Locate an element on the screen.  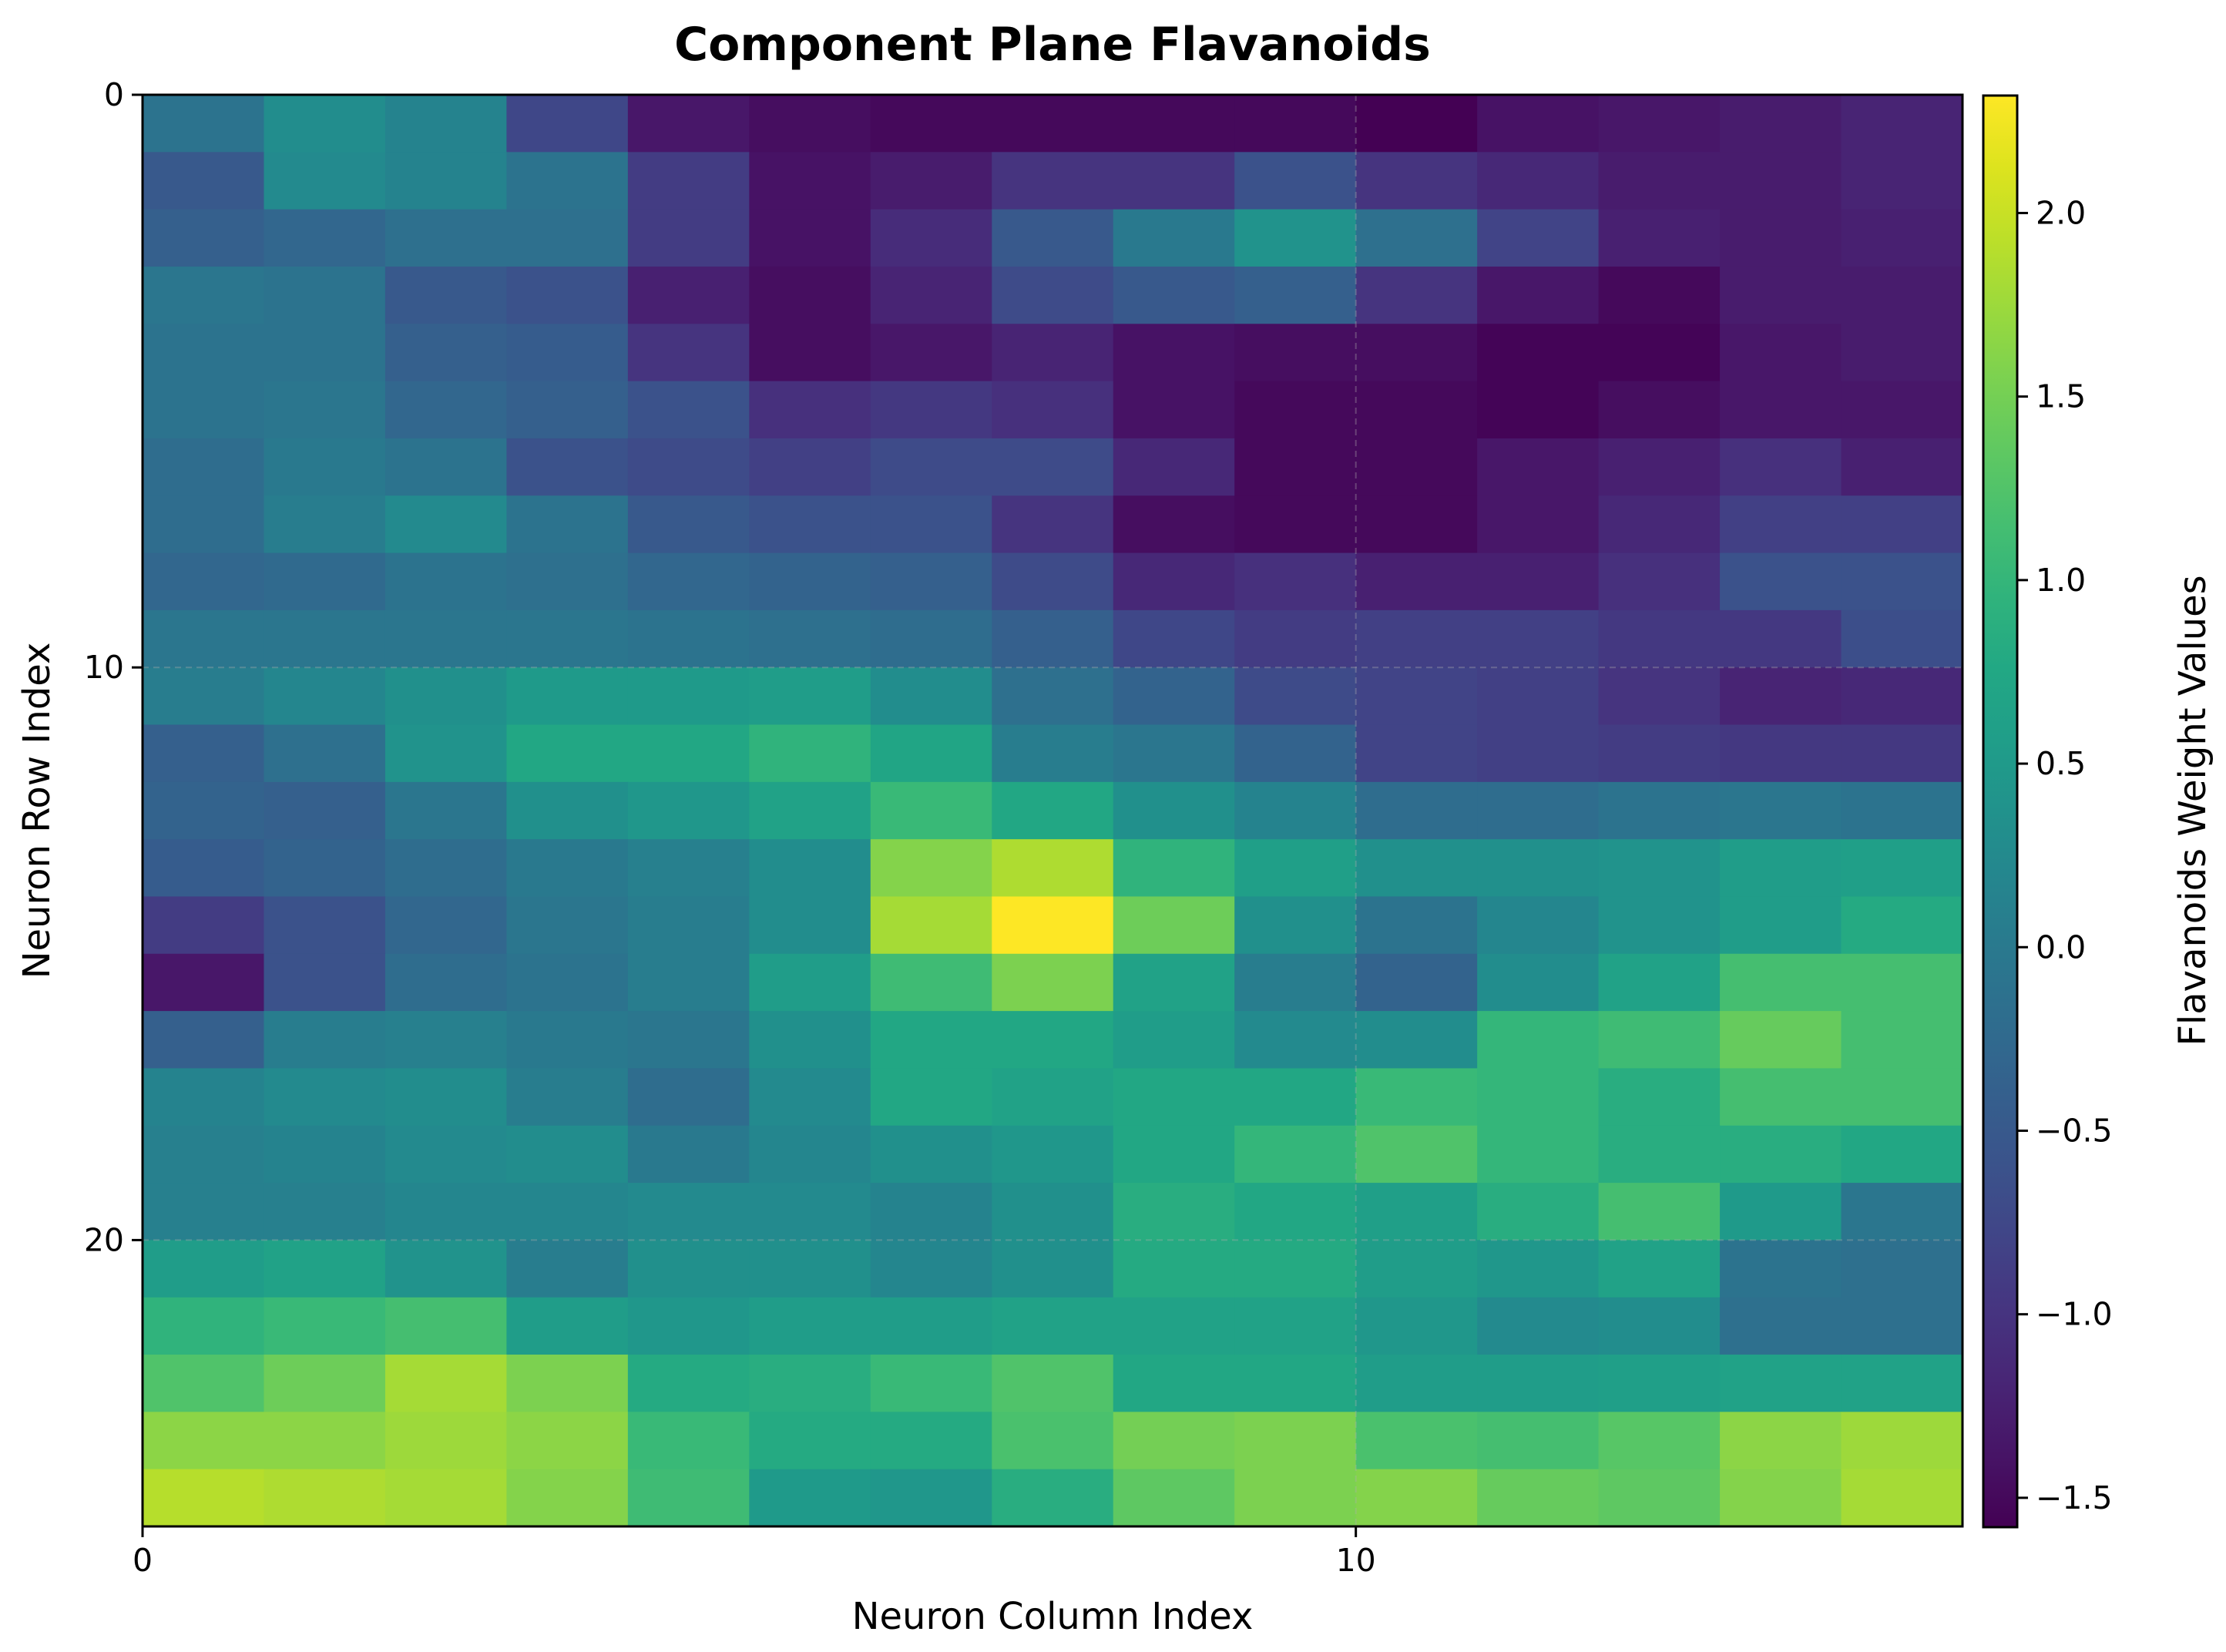
x-axis-label: Neuron Column Index is located at coordinates (1053, 1616).